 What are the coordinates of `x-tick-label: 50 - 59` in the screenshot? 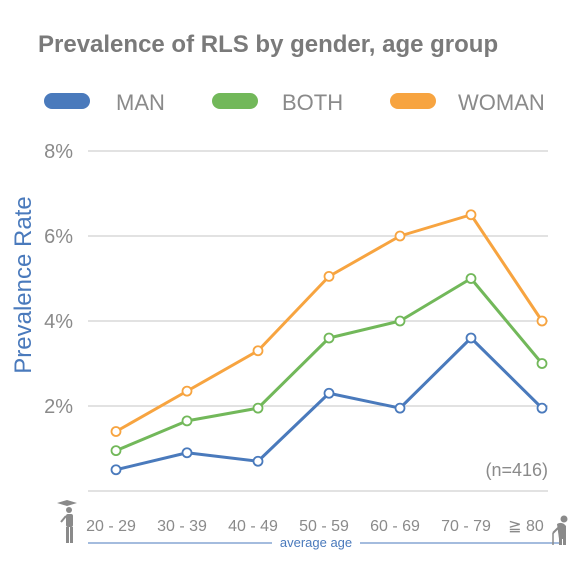 It's located at (324, 526).